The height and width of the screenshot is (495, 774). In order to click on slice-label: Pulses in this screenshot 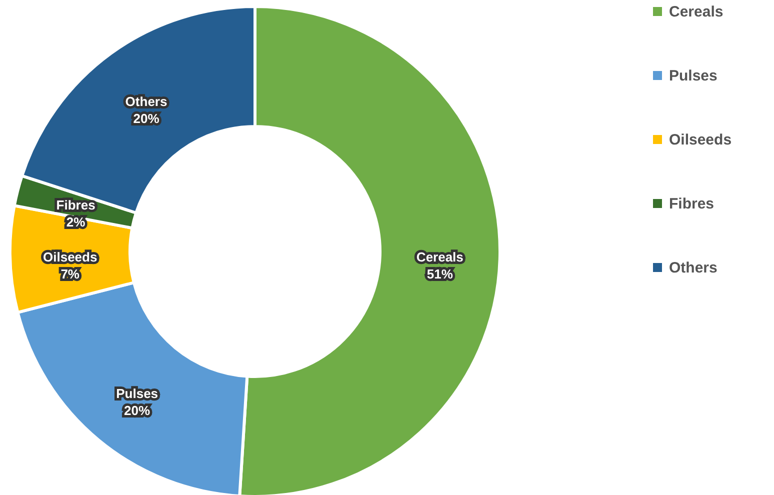, I will do `click(137, 394)`.